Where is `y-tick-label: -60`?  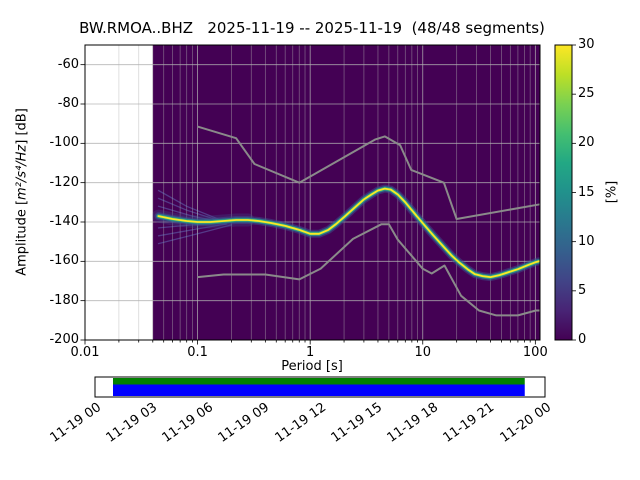
y-tick-label: -60 is located at coordinates (68, 64).